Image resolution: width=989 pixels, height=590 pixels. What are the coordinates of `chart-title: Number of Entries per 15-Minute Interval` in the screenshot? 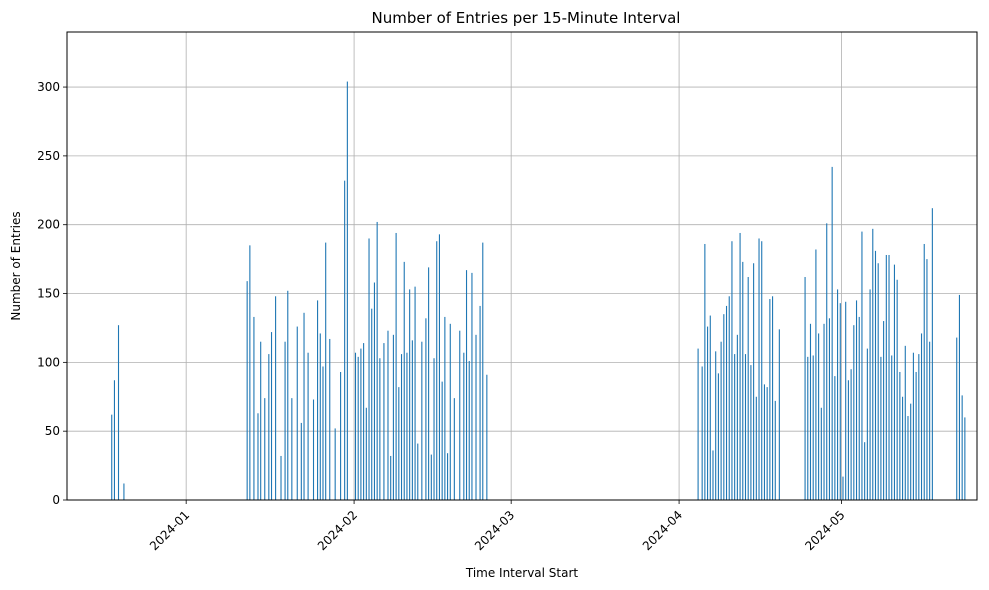 It's located at (526, 18).